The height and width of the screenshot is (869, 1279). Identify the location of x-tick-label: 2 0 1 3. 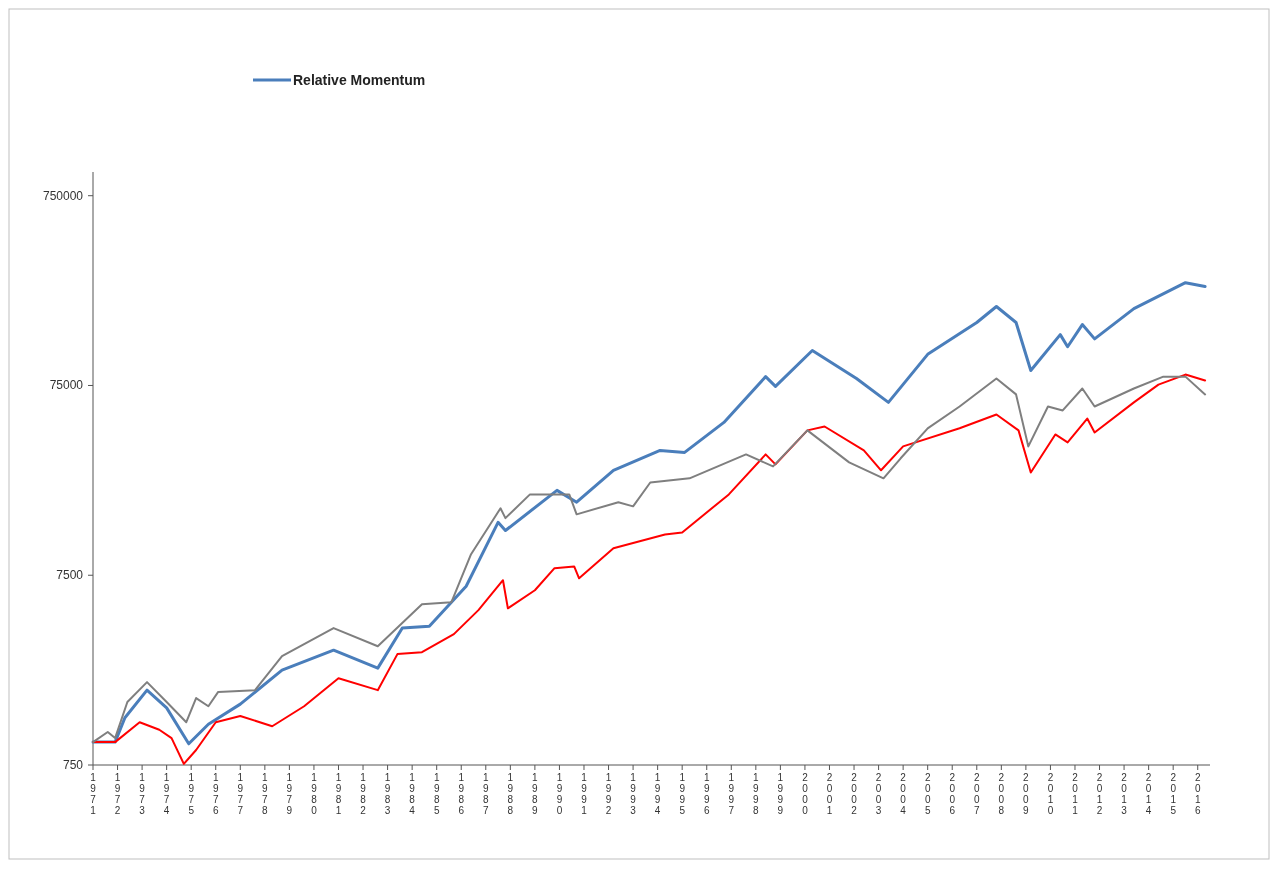
(1124, 794).